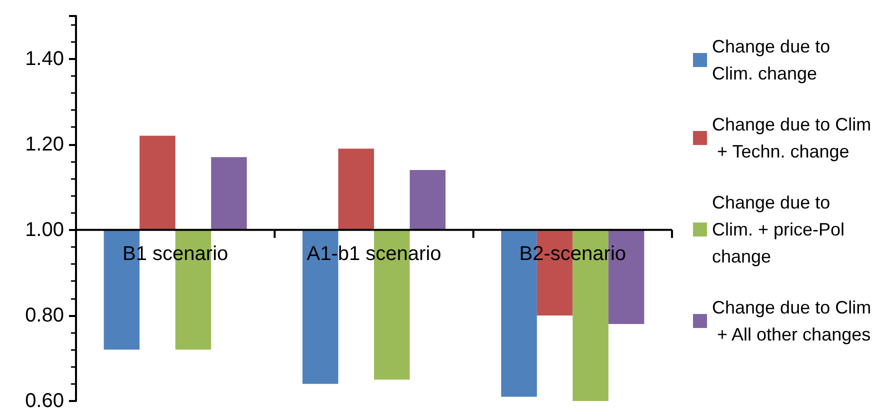 The image size is (890, 419). I want to click on y-tick-label: 1.00, so click(44, 229).